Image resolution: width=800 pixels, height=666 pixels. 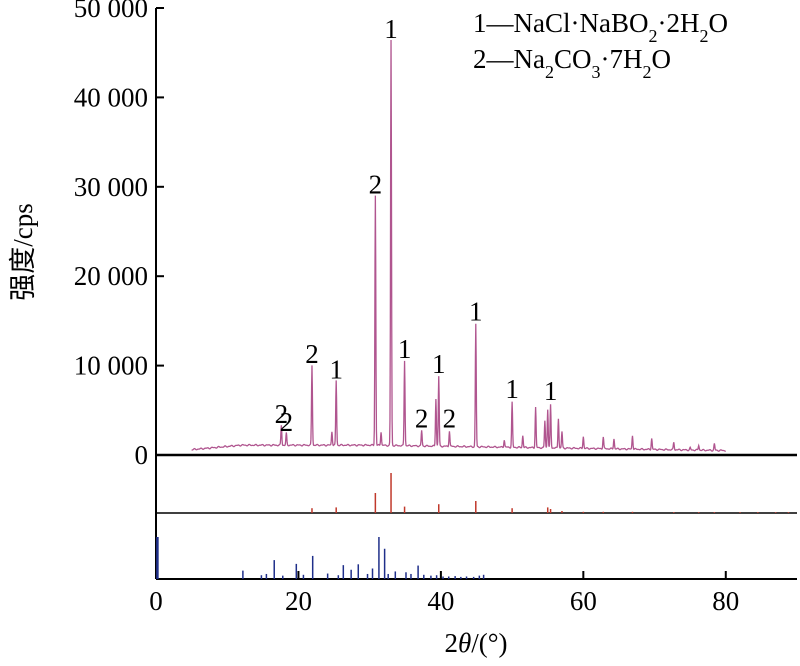 I want to click on y-tick-label: 10 000, so click(x=111, y=366).